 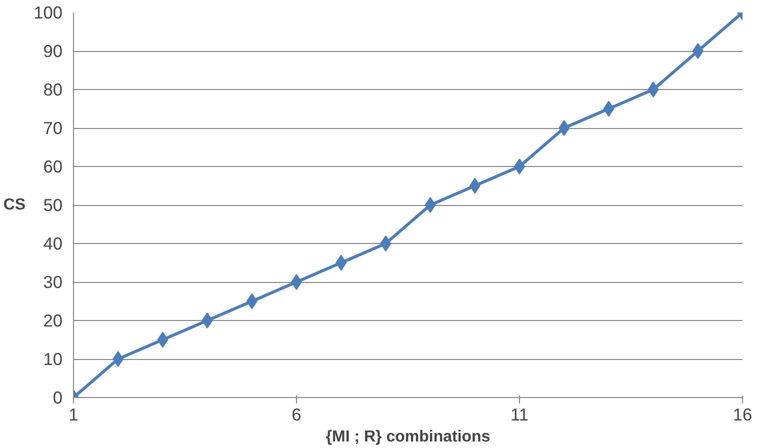 I want to click on y-tick-label: 80, so click(x=53, y=90).